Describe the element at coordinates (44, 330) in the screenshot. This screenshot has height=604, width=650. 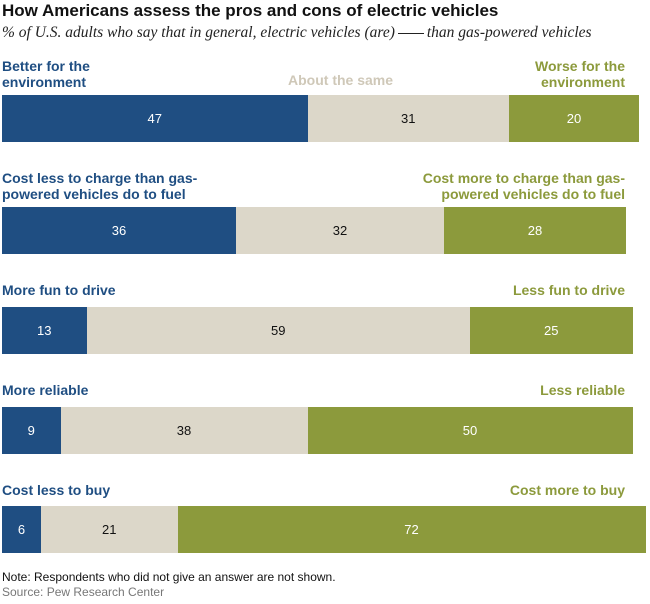
I see `bar-segment-positive: 13` at that location.